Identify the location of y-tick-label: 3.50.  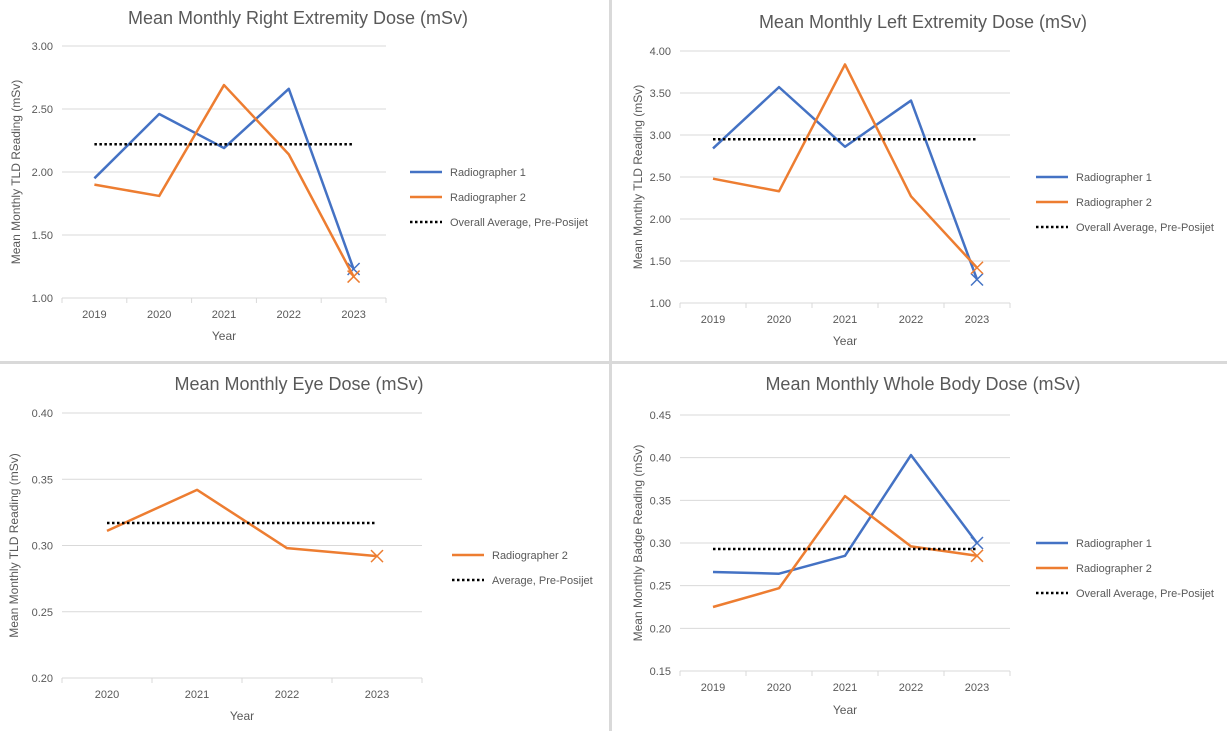
(660, 94).